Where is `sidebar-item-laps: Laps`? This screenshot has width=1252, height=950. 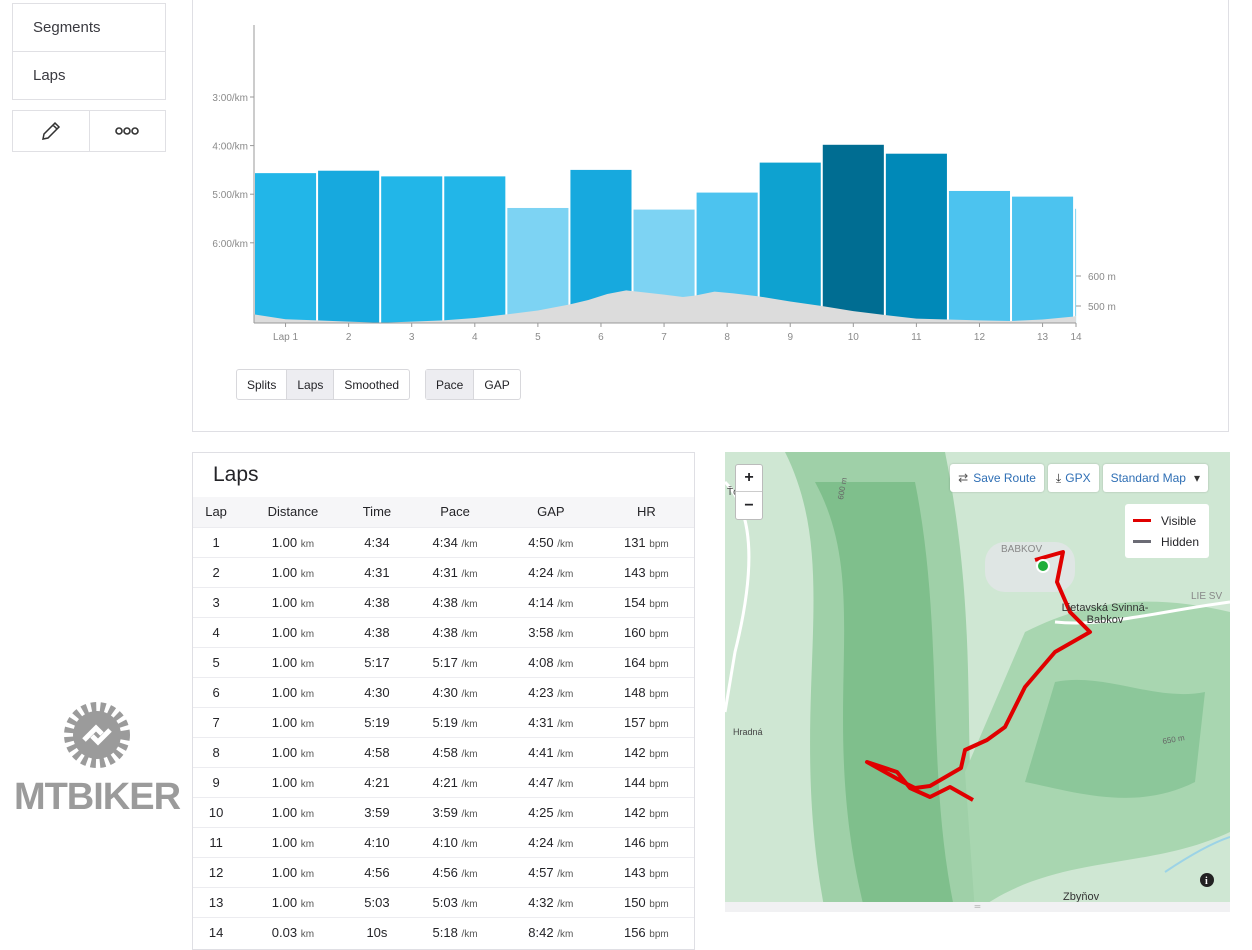 sidebar-item-laps: Laps is located at coordinates (89, 75).